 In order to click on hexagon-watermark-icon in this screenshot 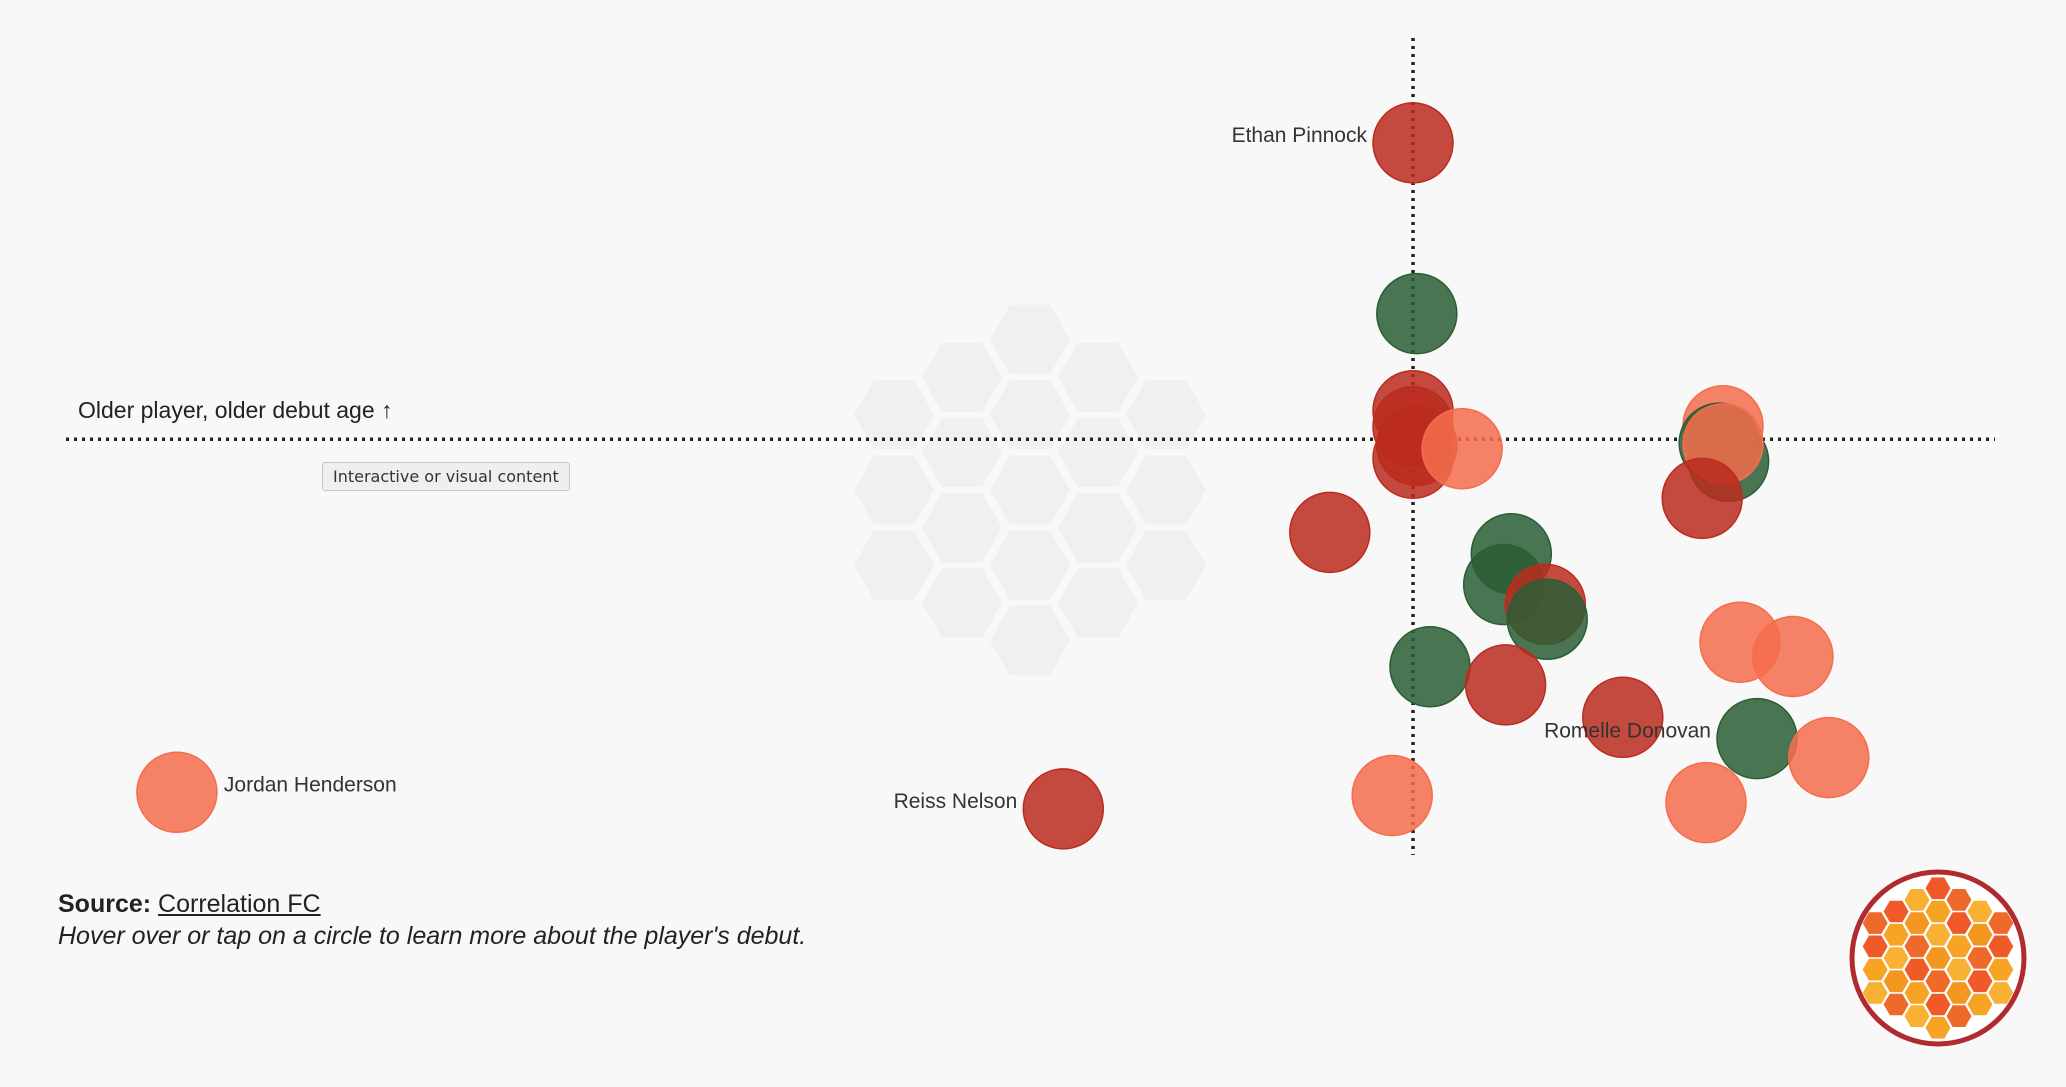, I will do `click(1030, 490)`.